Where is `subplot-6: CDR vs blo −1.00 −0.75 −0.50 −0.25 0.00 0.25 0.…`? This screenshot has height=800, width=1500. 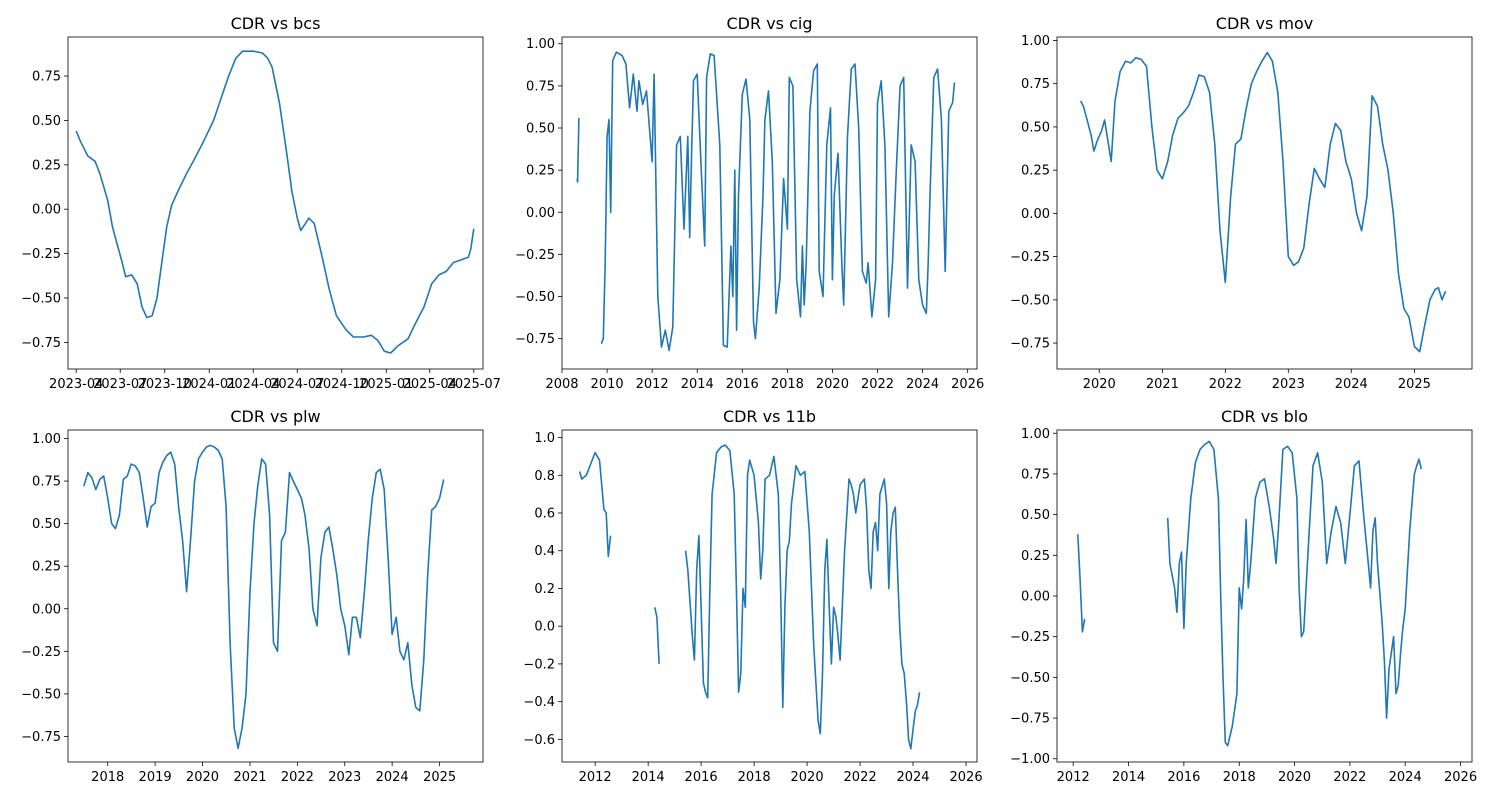
subplot-6: CDR vs blo −1.00 −0.75 −0.50 −0.25 0.00 0.25 0.… is located at coordinates (1243, 596).